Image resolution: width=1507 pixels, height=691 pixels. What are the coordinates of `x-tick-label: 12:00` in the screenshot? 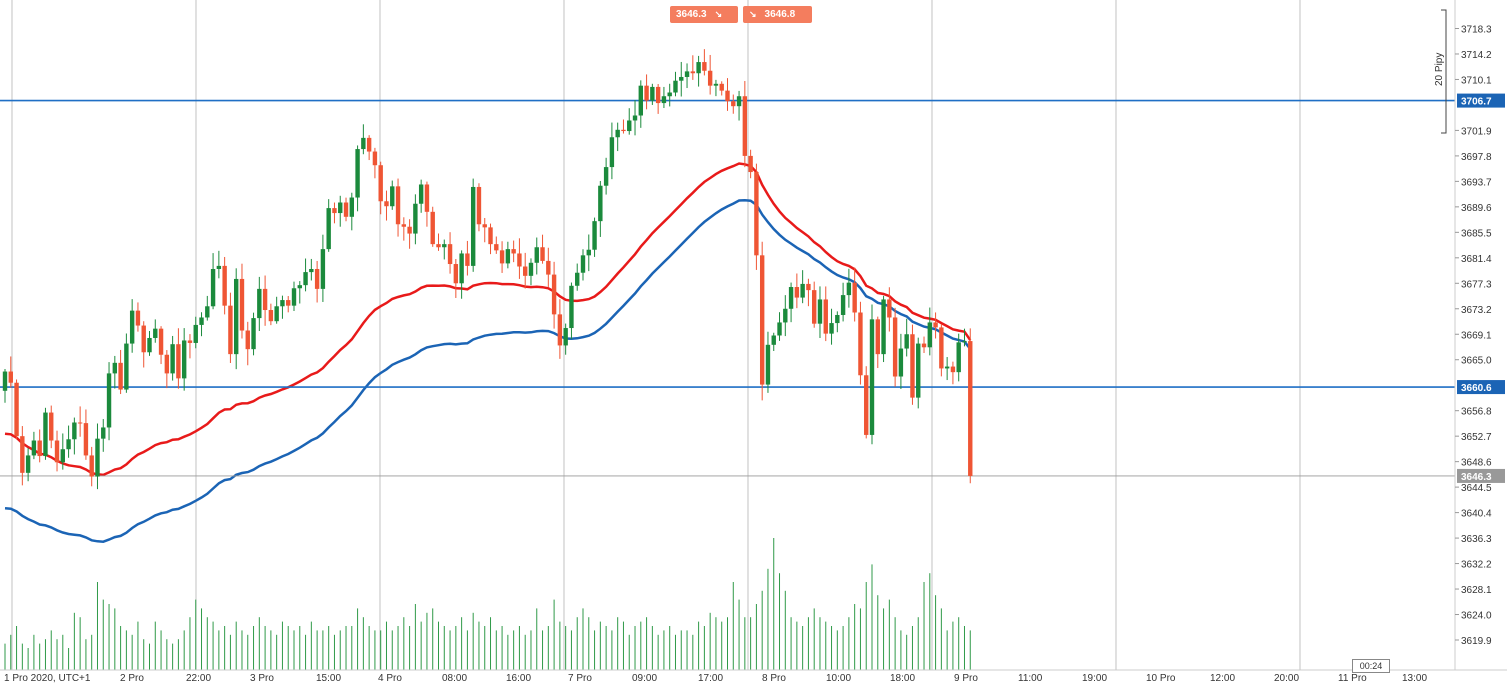 It's located at (1222, 678).